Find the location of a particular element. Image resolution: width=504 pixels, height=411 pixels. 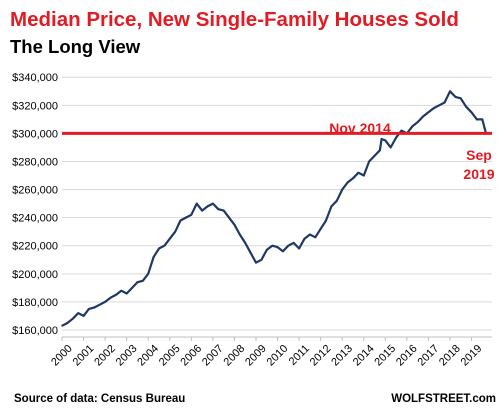

x-tick-label: 2002 is located at coordinates (105, 356).